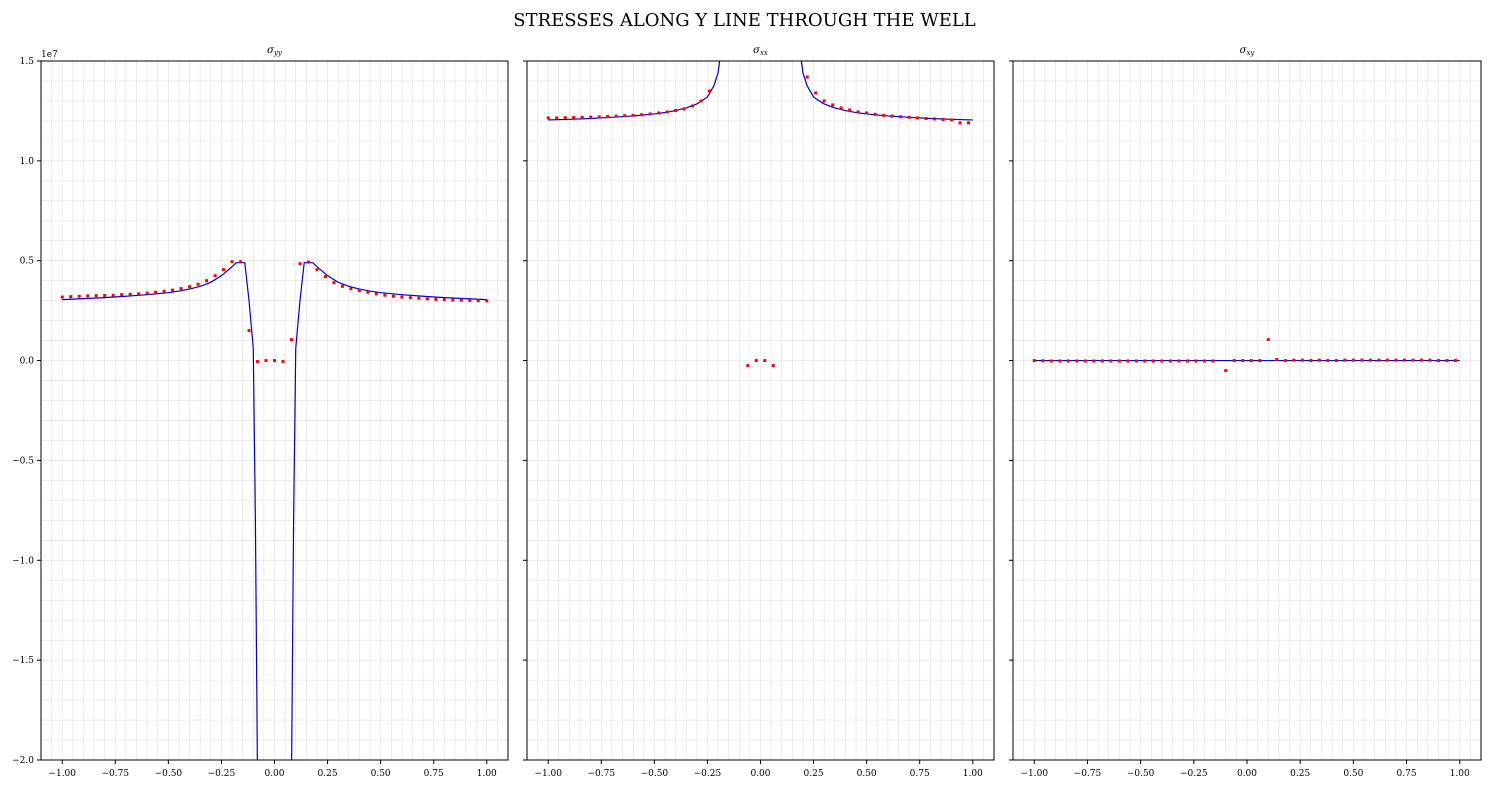 The width and height of the screenshot is (1489, 792). I want to click on y-tick-label: 0.0, so click(27, 362).